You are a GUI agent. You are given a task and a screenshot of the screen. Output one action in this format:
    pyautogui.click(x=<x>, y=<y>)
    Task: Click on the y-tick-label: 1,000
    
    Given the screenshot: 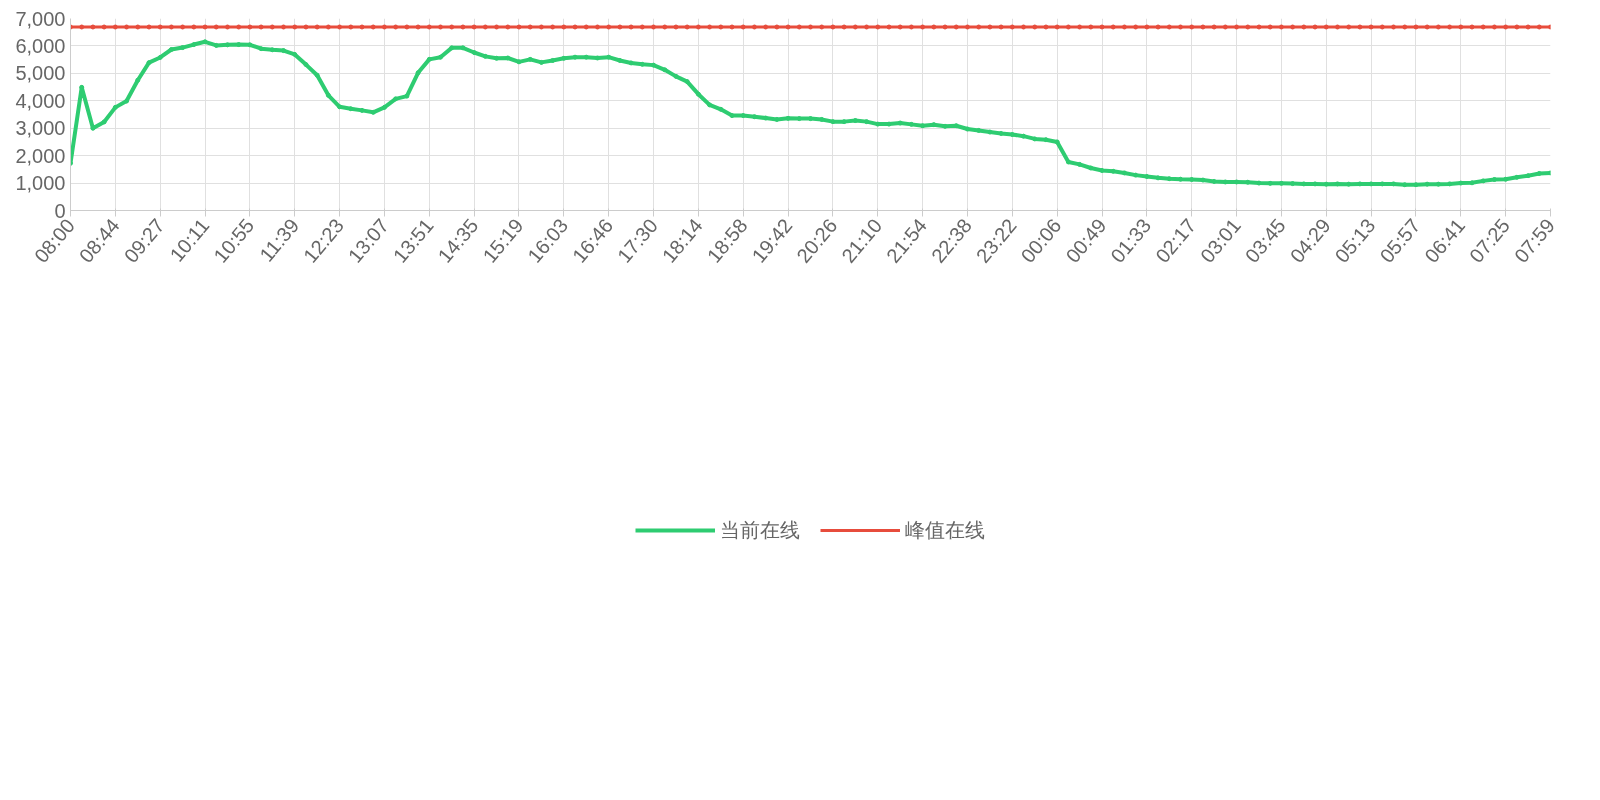 What is the action you would take?
    pyautogui.click(x=40, y=183)
    